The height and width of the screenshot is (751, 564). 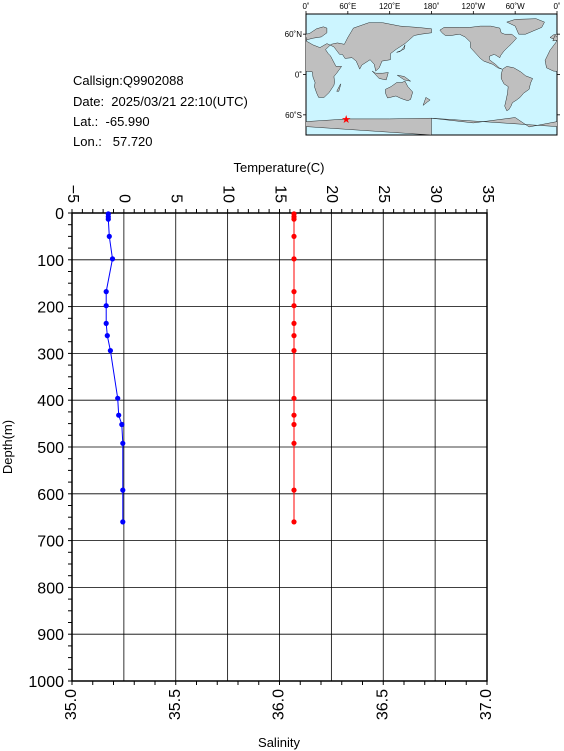 I want to click on depth-tick-label: 1000, so click(x=46, y=682).